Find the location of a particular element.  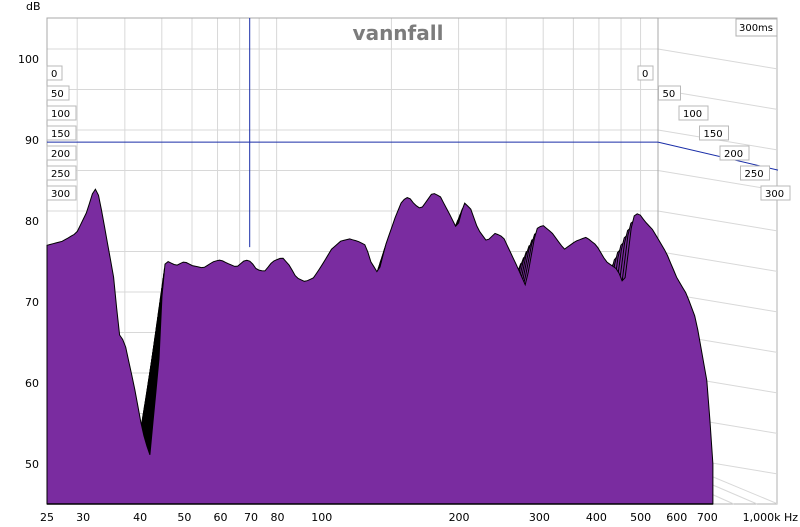

x-tick-label: 400 is located at coordinates (596, 517).